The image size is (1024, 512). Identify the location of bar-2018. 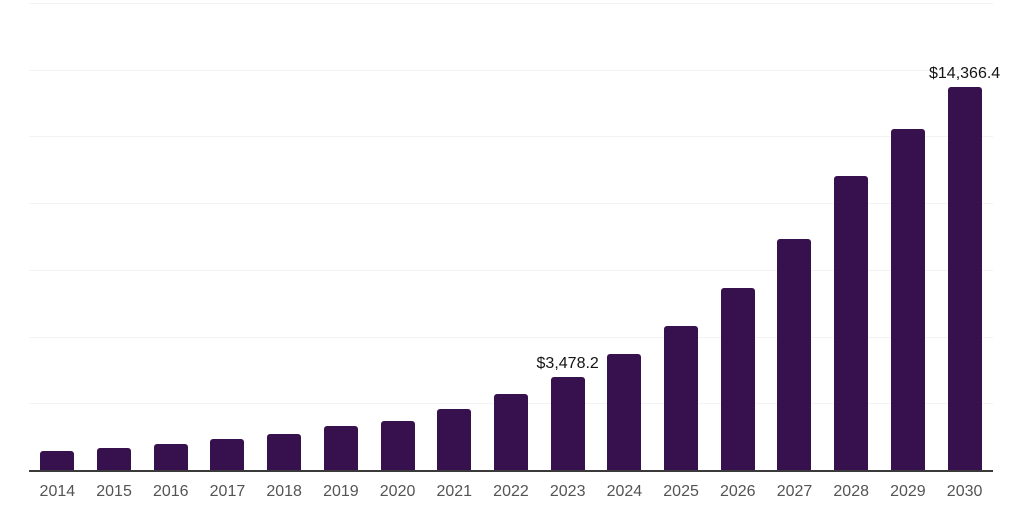
(284, 451).